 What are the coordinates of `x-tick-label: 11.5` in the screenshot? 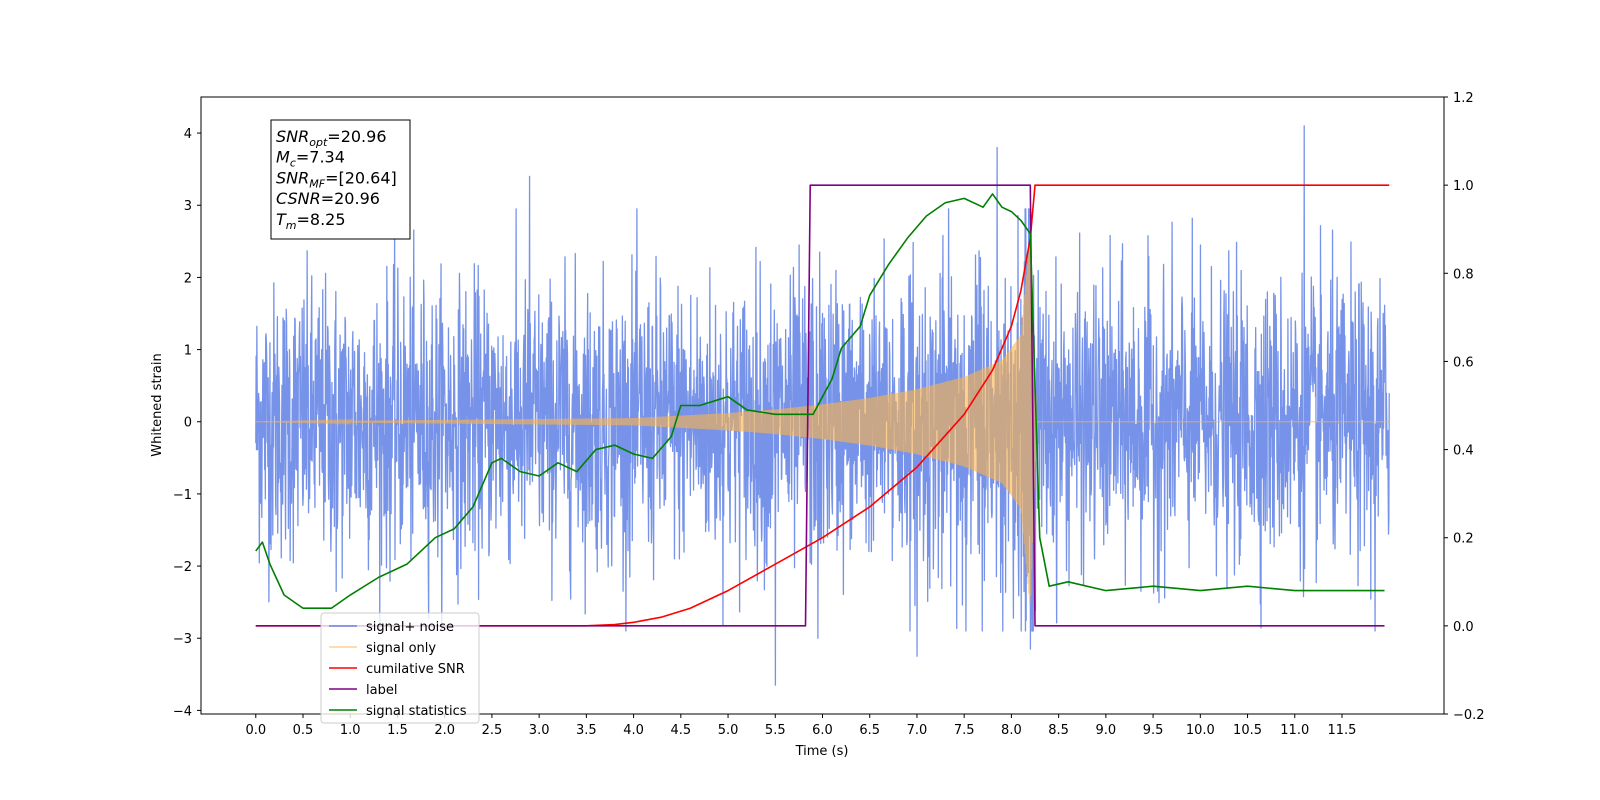 It's located at (1342, 730).